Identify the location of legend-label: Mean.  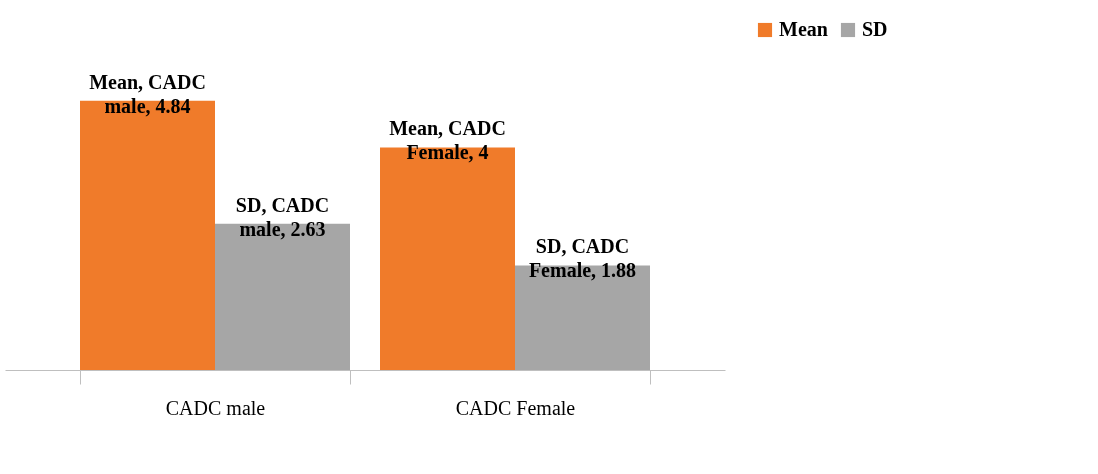
(803, 29).